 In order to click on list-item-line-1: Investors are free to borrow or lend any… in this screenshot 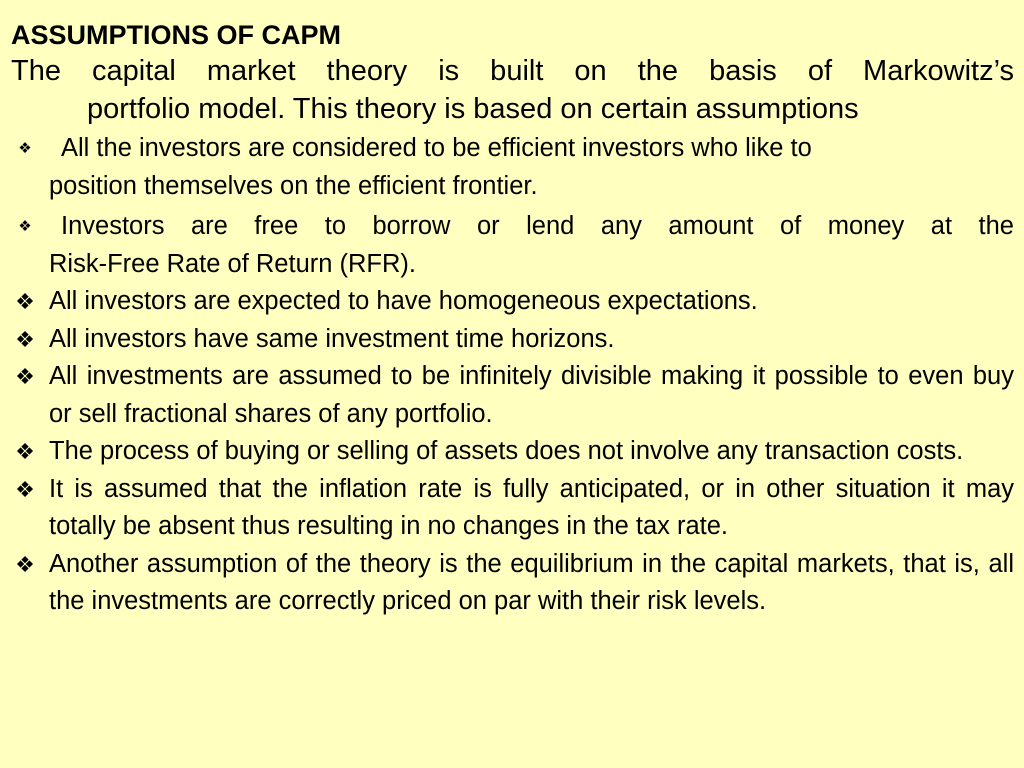, I will do `click(537, 226)`.